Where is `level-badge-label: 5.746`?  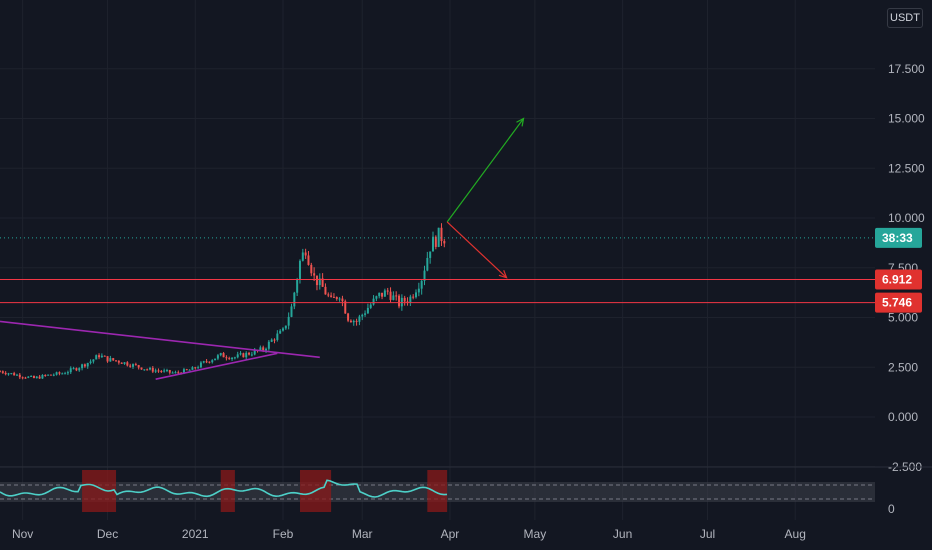 level-badge-label: 5.746 is located at coordinates (897, 303).